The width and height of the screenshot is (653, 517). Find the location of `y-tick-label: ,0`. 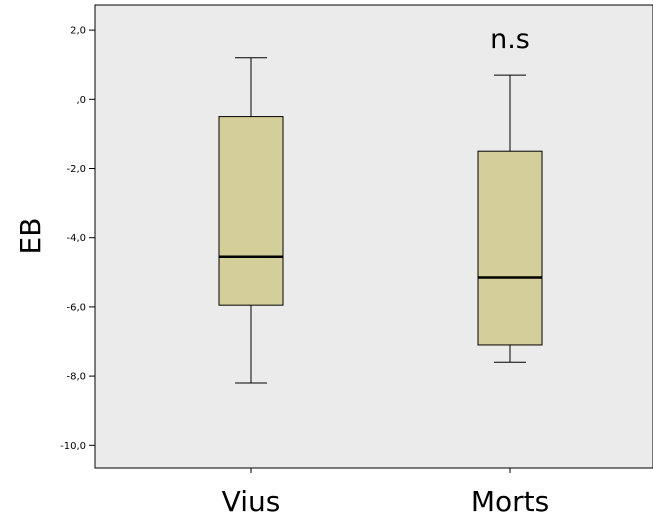

y-tick-label: ,0 is located at coordinates (81, 100).